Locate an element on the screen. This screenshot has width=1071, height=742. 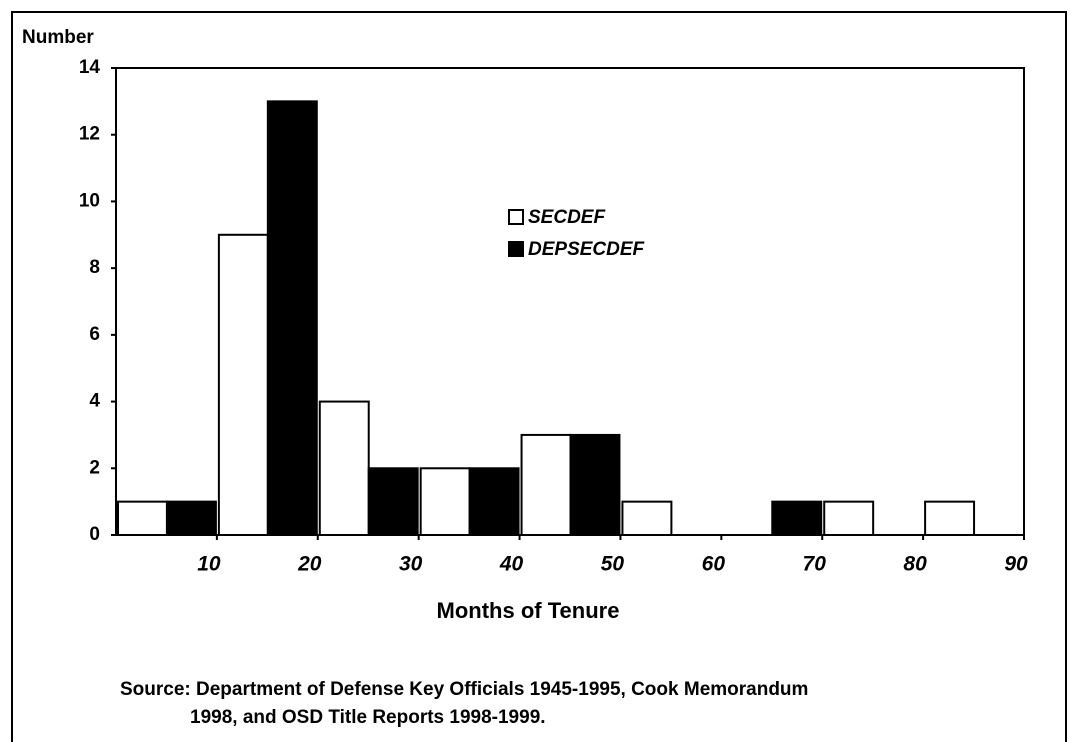
x-tick-label: 20 is located at coordinates (309, 564).